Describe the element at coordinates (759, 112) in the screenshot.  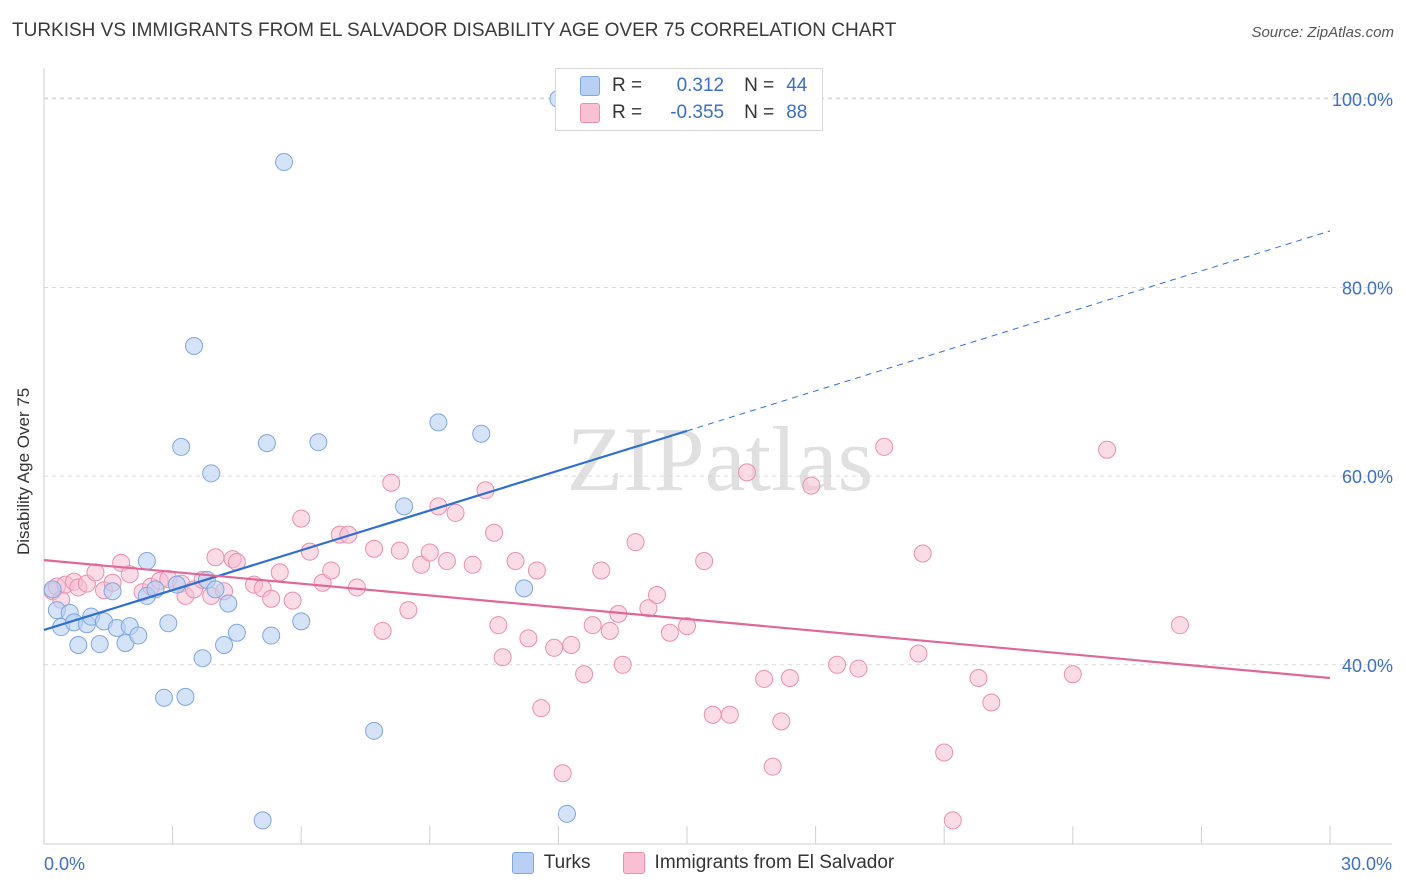
I see `salvador-n-label: N =` at that location.